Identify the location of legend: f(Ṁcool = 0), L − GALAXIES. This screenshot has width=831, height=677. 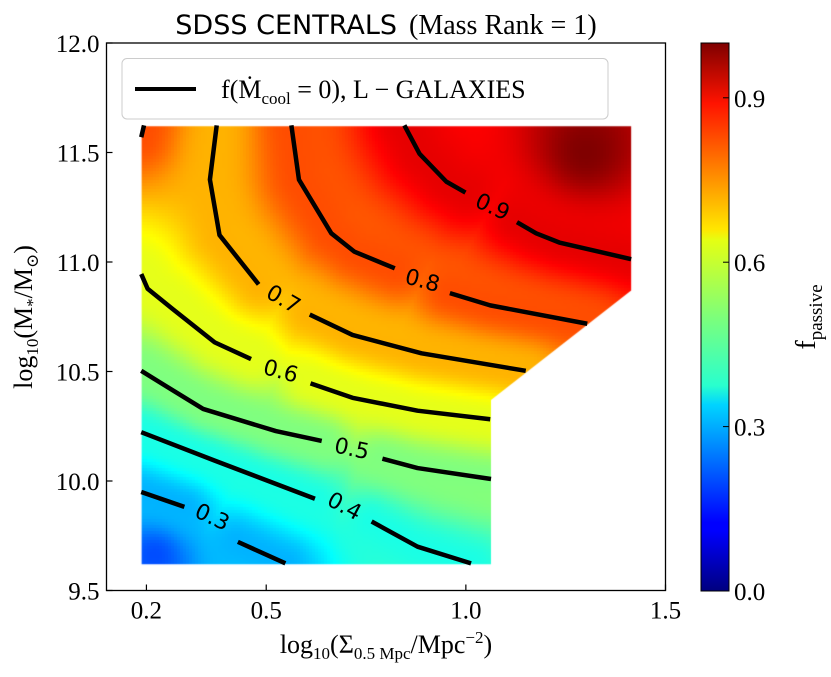
(365, 89).